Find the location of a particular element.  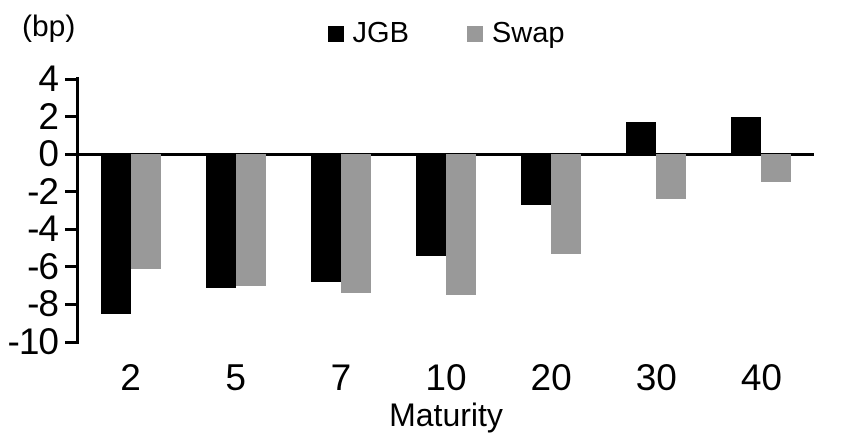

x-tick-label: 20 is located at coordinates (551, 377).